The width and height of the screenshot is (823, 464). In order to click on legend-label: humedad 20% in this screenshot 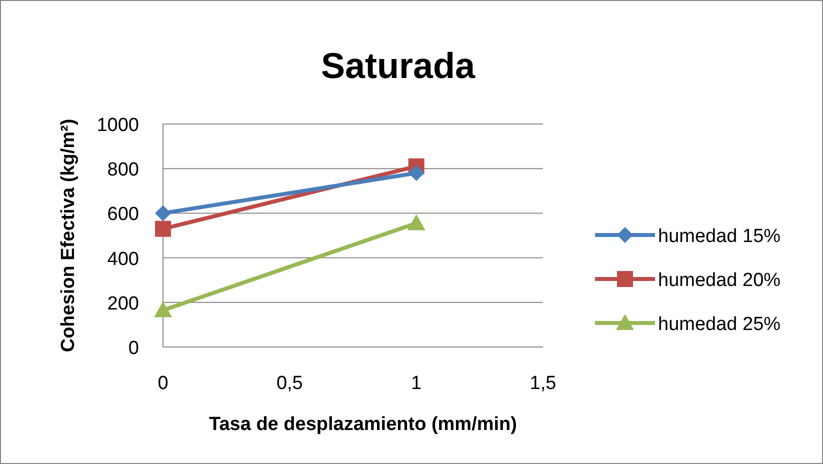, I will do `click(719, 280)`.